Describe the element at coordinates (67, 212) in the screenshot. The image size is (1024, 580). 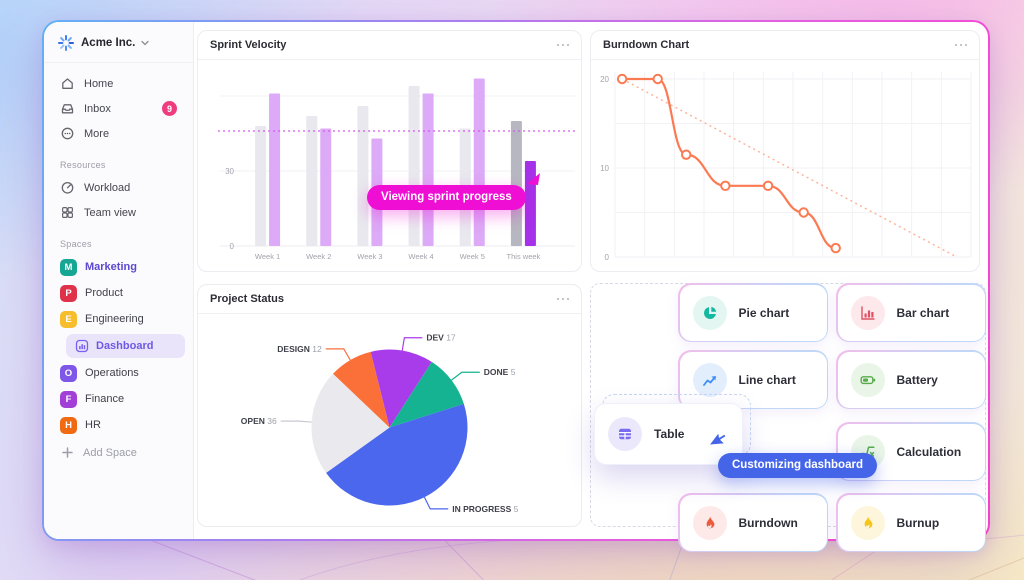
I see `team-view-icon` at that location.